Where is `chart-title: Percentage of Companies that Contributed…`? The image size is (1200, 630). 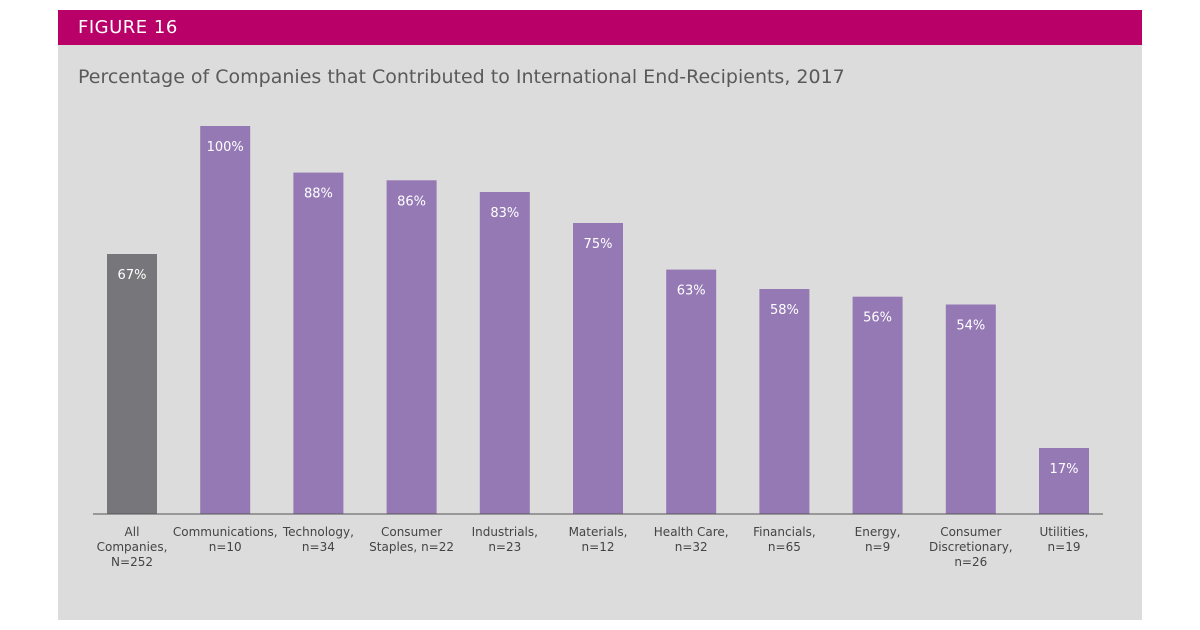 chart-title: Percentage of Companies that Contributed… is located at coordinates (461, 77).